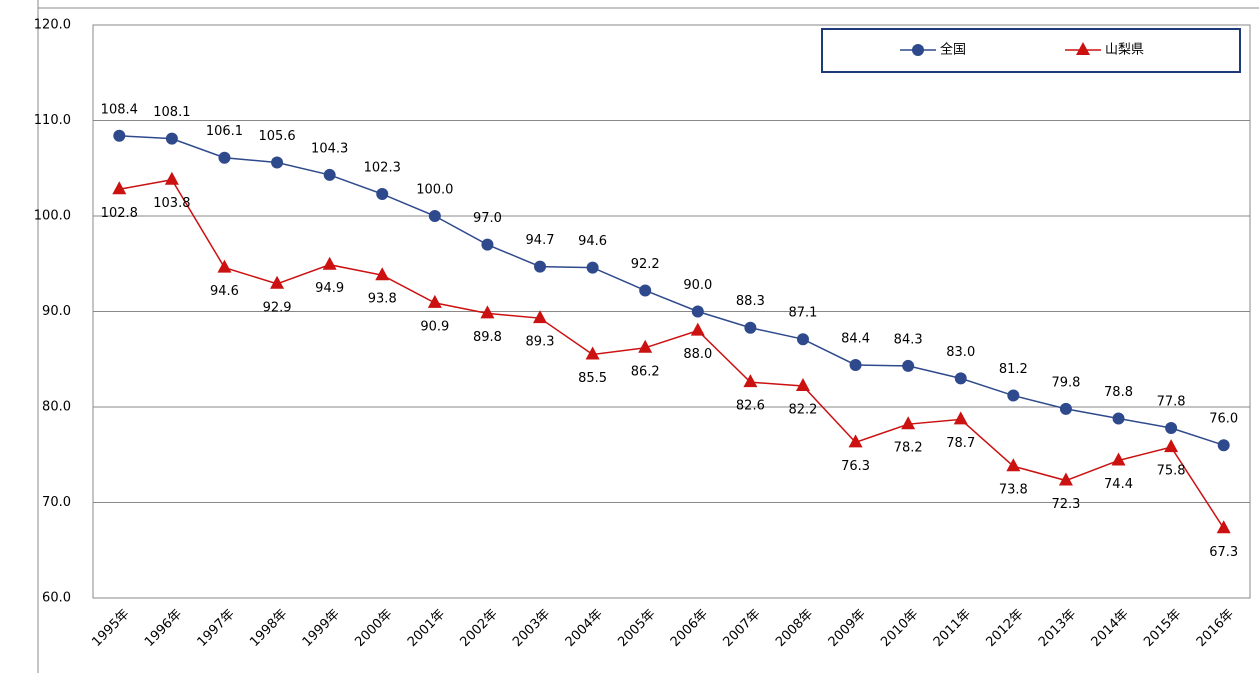 Image resolution: width=1259 pixels, height=677 pixels. Describe the element at coordinates (56, 598) in the screenshot. I see `y-tick-label: 60.0` at that location.